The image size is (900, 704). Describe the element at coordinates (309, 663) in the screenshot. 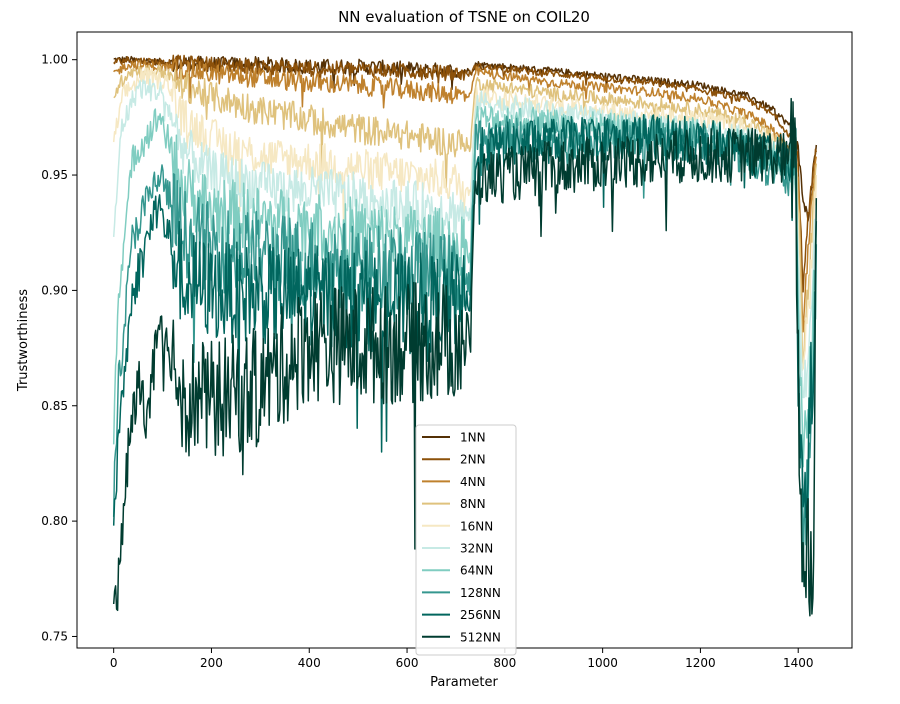

I see `x-tick-label: 400` at that location.